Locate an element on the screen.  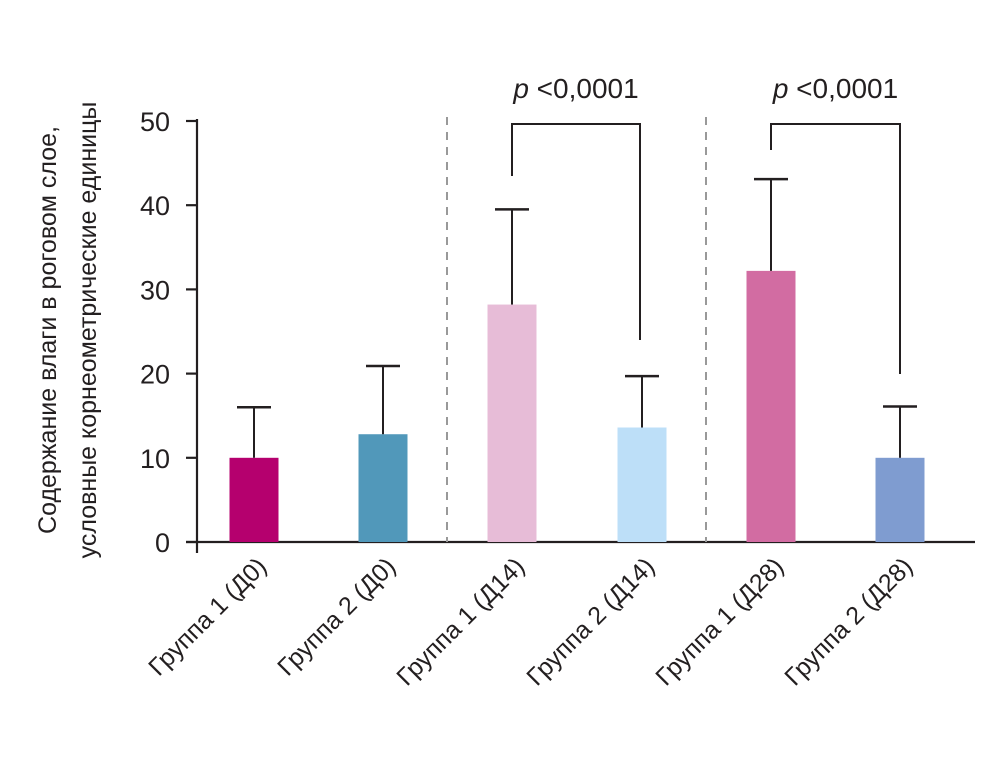
y-tick-label: 30 is located at coordinates (155, 290).